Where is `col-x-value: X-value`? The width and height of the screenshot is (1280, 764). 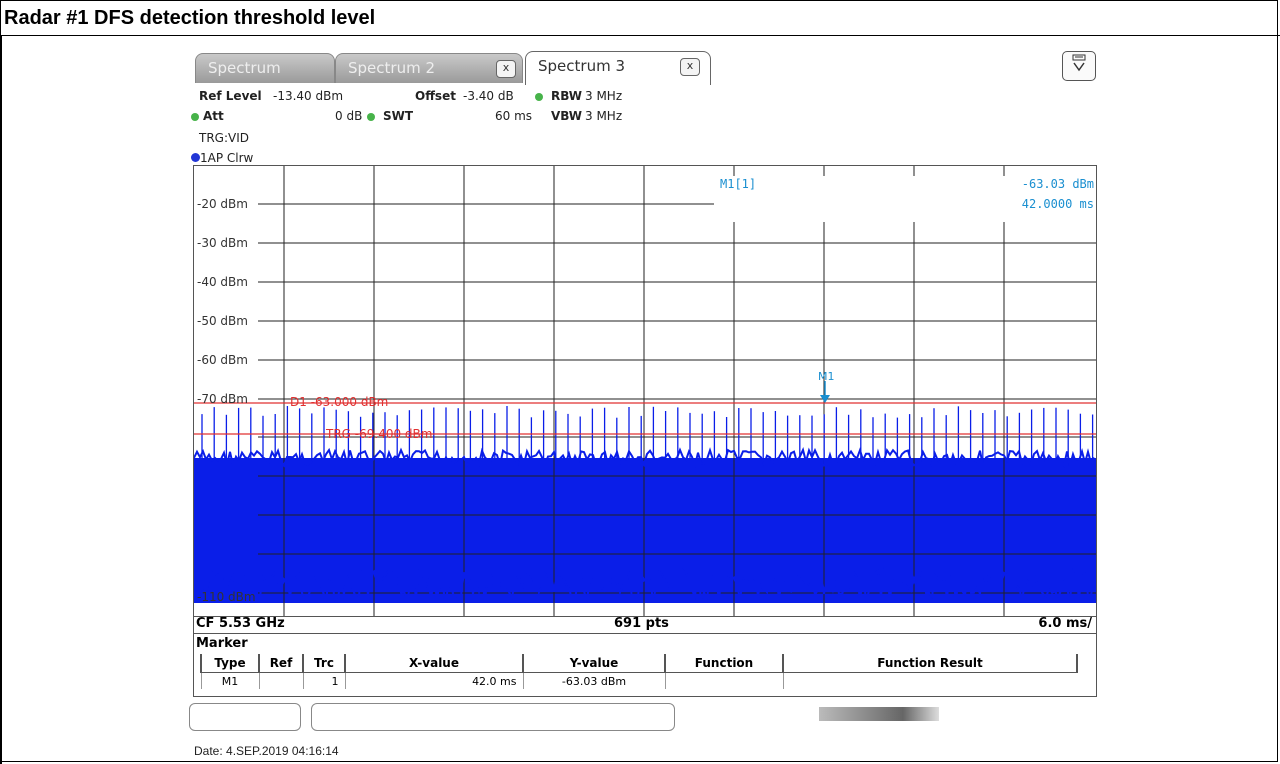
col-x-value: X-value is located at coordinates (433, 663).